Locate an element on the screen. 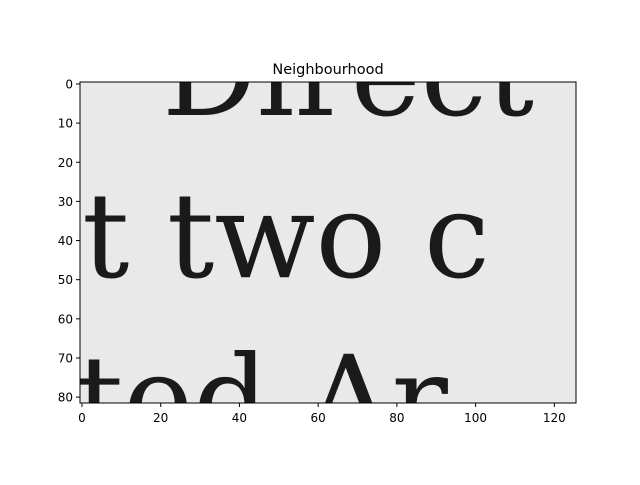 The image size is (640, 485). x-tick-label: 40 is located at coordinates (239, 418).